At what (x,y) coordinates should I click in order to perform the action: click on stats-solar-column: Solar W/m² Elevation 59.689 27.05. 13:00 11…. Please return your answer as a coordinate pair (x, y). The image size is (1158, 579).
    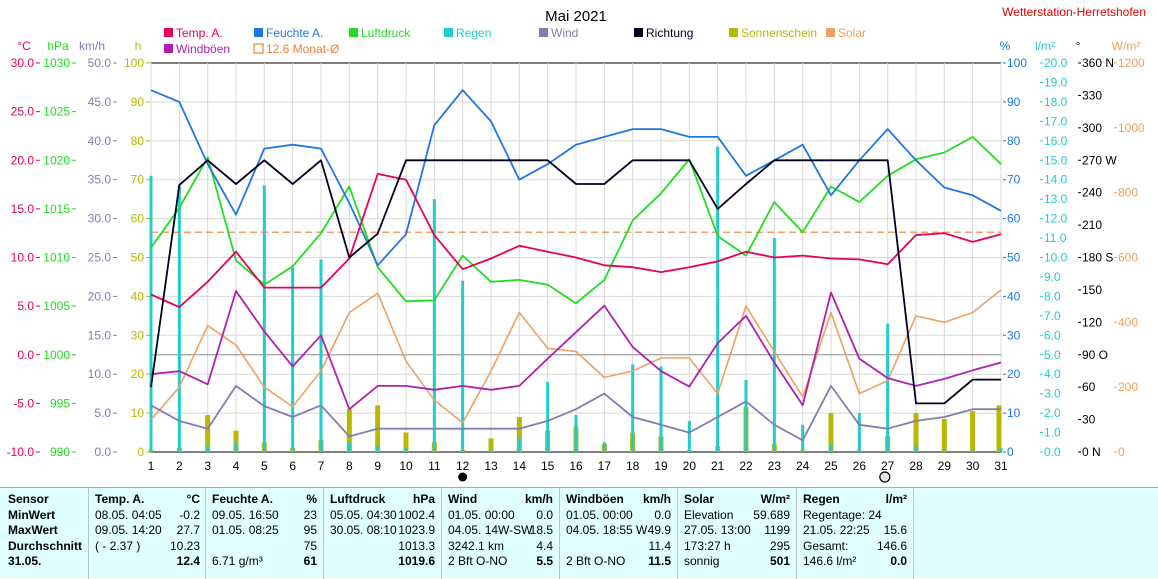
    Looking at the image, I should click on (737, 531).